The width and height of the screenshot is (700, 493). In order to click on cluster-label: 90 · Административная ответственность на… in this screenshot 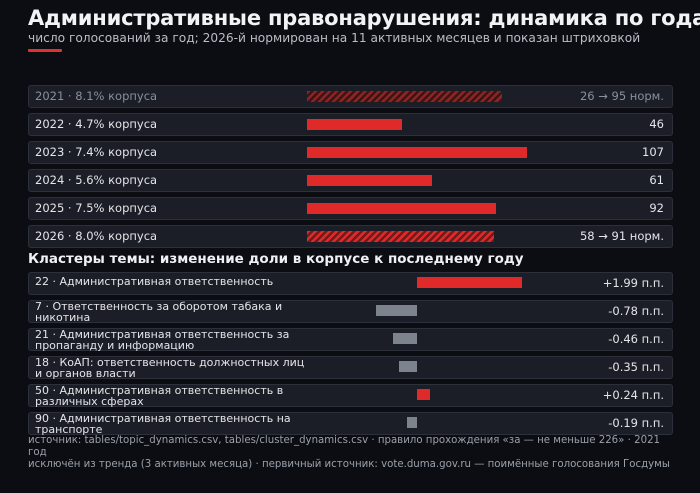, I will do `click(163, 424)`.